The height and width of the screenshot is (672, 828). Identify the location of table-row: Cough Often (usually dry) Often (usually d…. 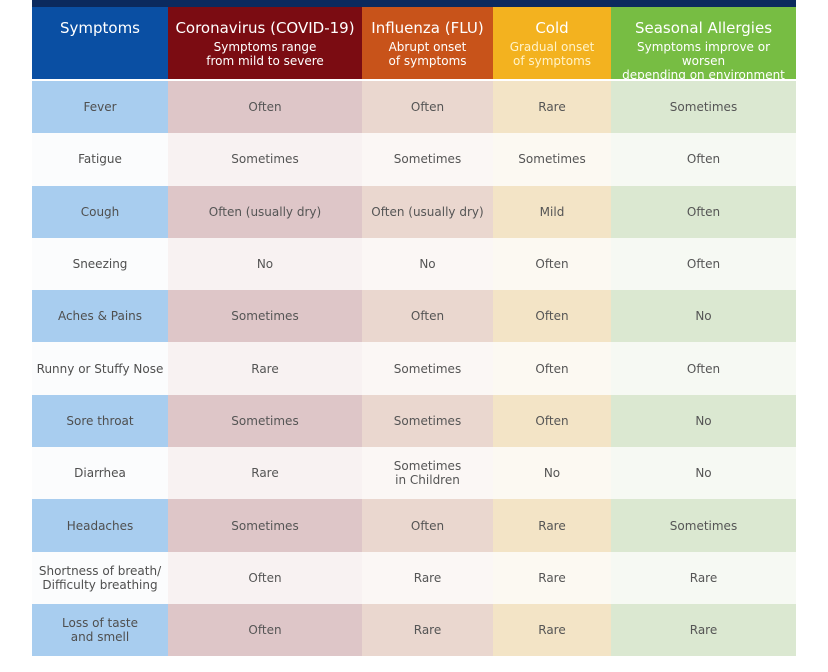
(414, 211).